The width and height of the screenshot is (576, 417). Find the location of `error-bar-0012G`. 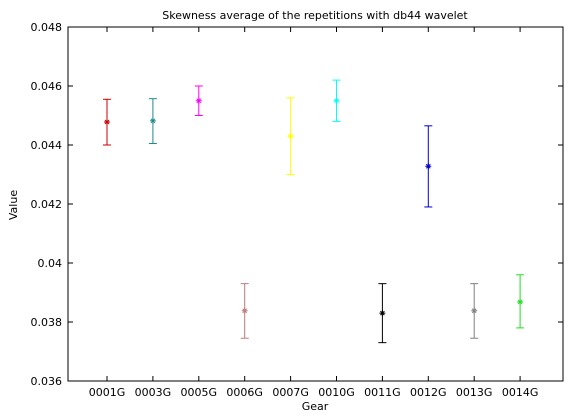

error-bar-0012G is located at coordinates (428, 166).